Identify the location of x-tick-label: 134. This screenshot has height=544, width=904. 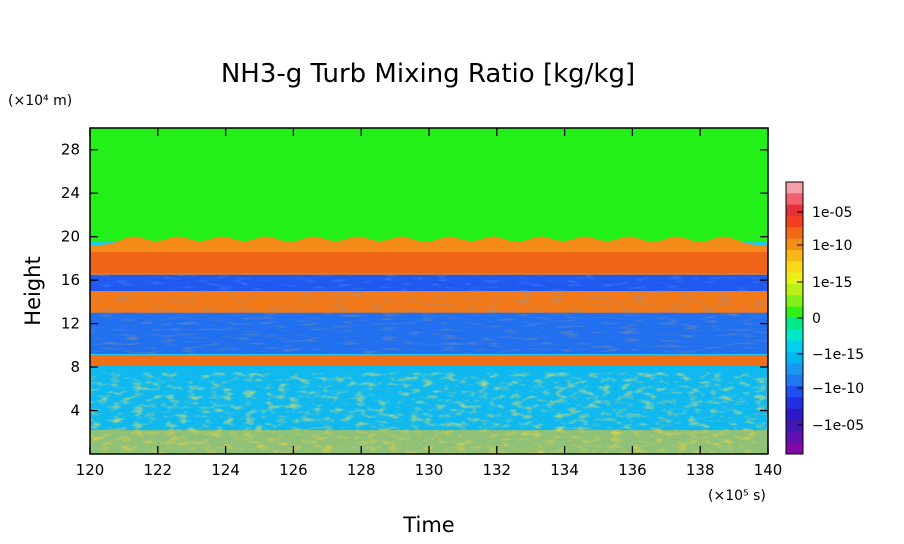
(564, 470).